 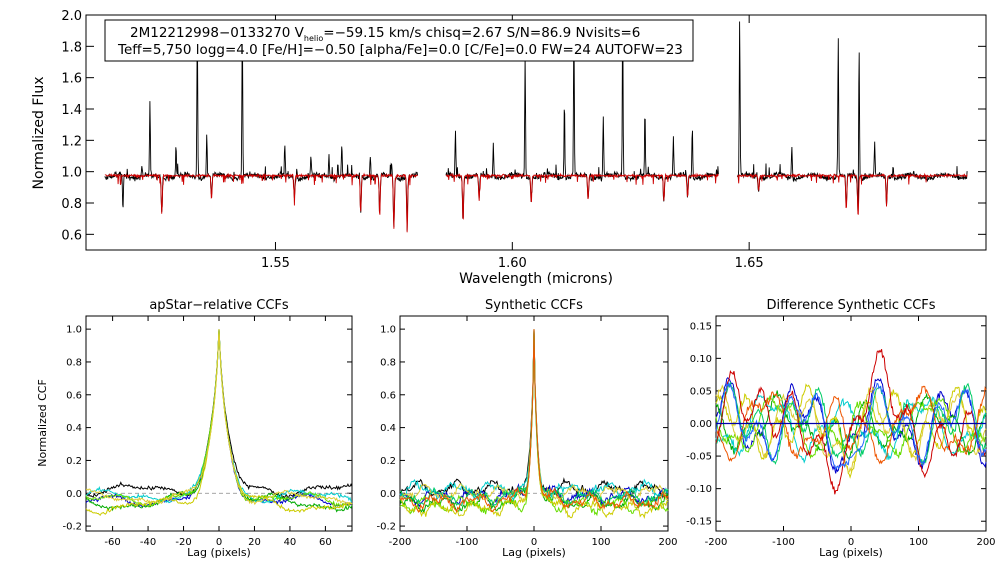 What do you see at coordinates (39, 133) in the screenshot?
I see `spectrum-y-axis-label: Normalized Flux` at bounding box center [39, 133].